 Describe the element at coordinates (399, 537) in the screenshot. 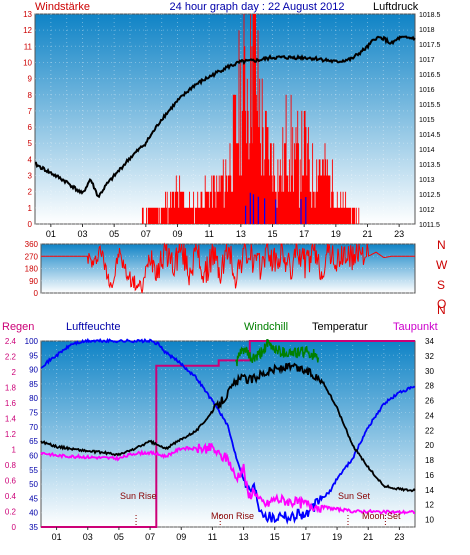

I see `x-tick-label: 23` at that location.